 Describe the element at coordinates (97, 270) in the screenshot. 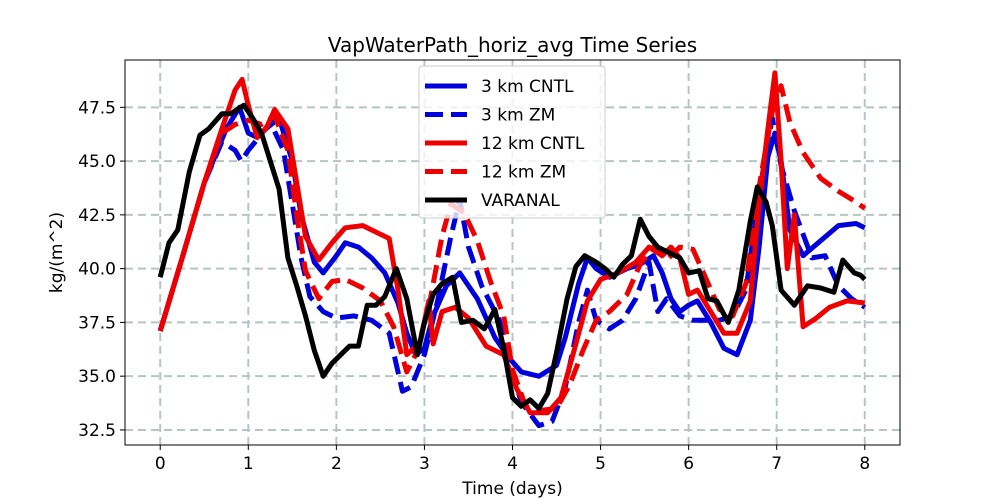

I see `y-tick-label: 40.0` at that location.